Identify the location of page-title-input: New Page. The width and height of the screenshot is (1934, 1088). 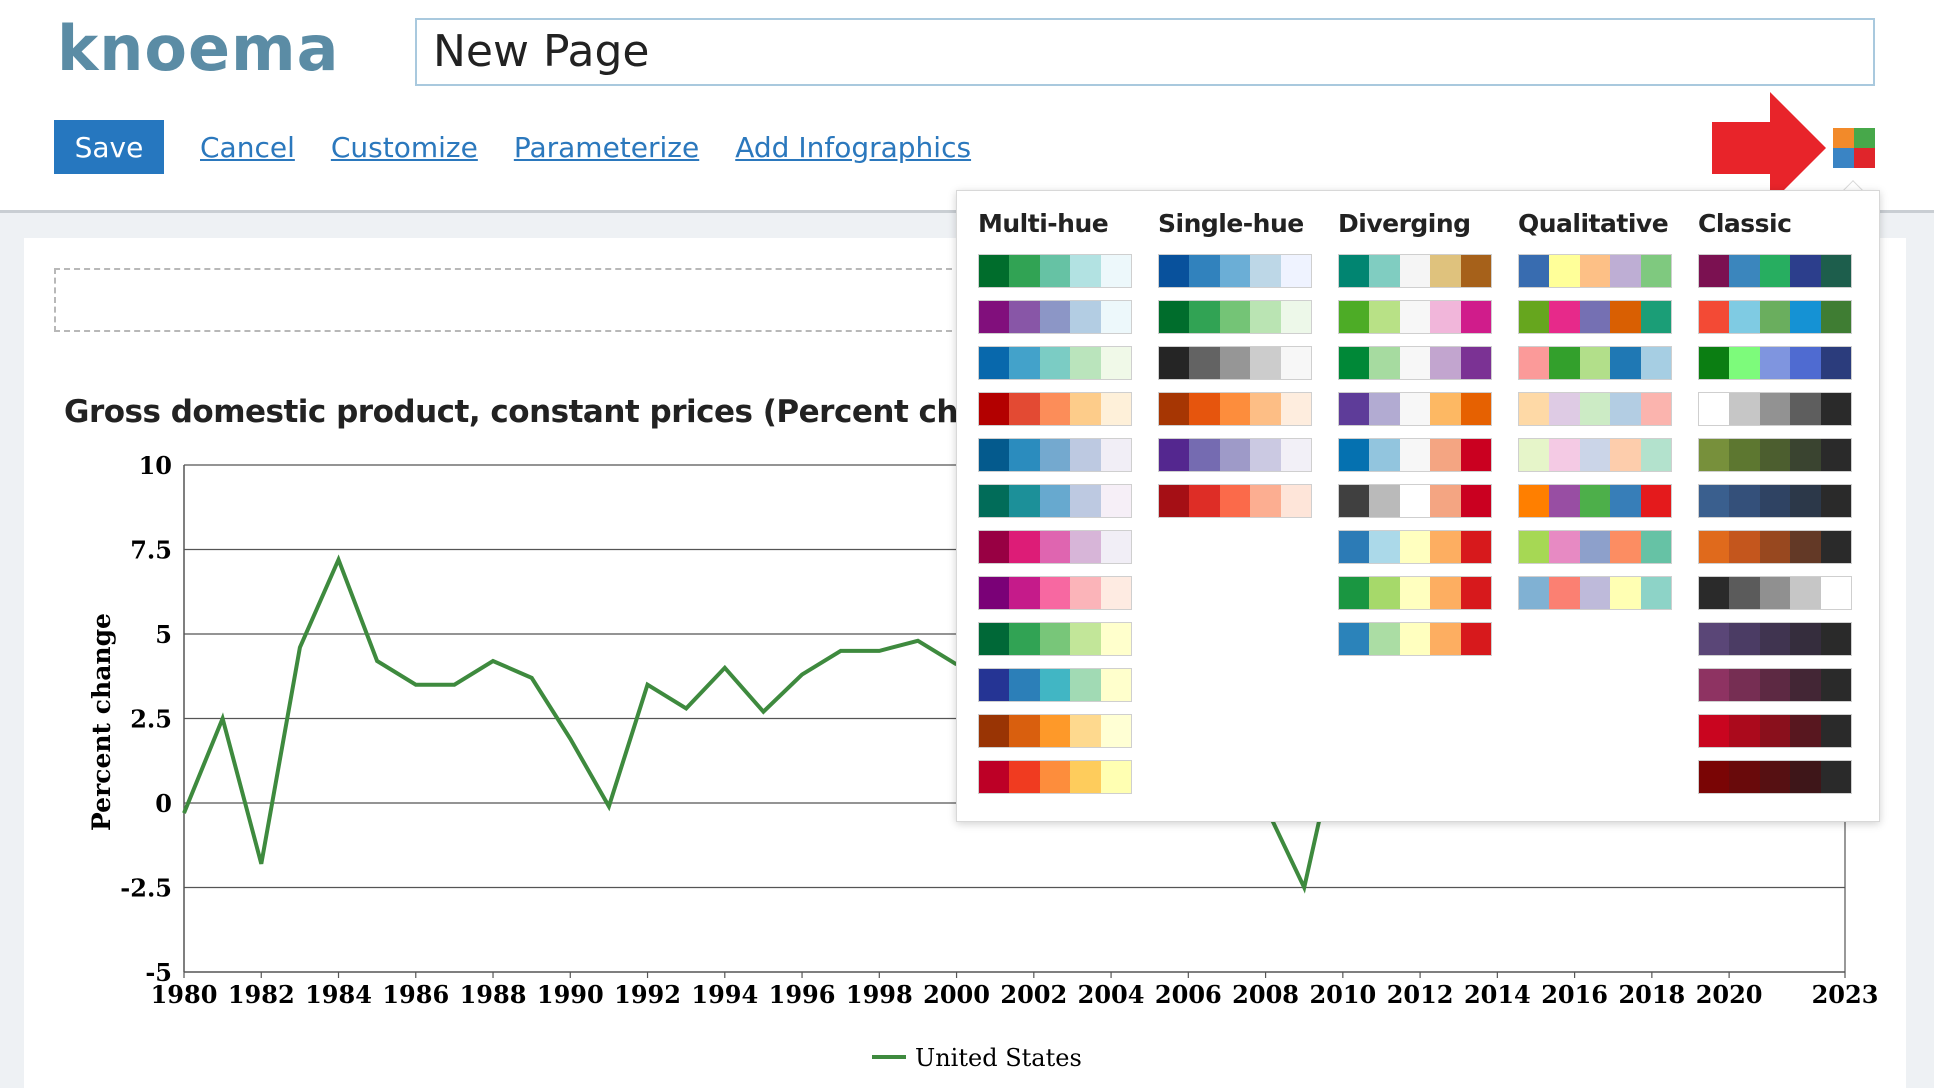
(1145, 52).